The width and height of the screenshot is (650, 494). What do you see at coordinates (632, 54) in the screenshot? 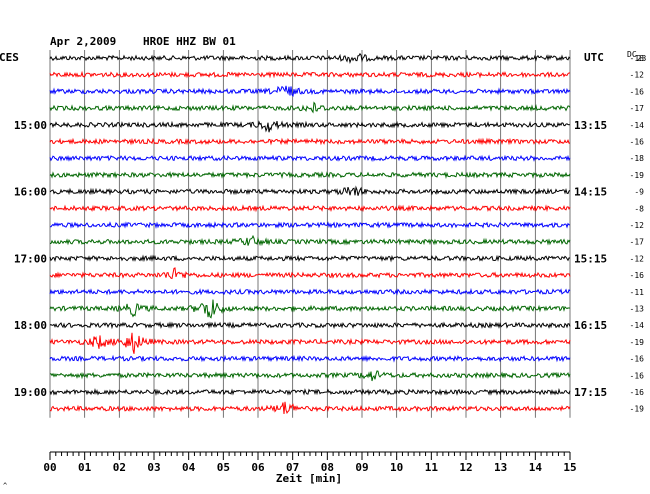
I see `dc-label-text: DC` at bounding box center [632, 54].